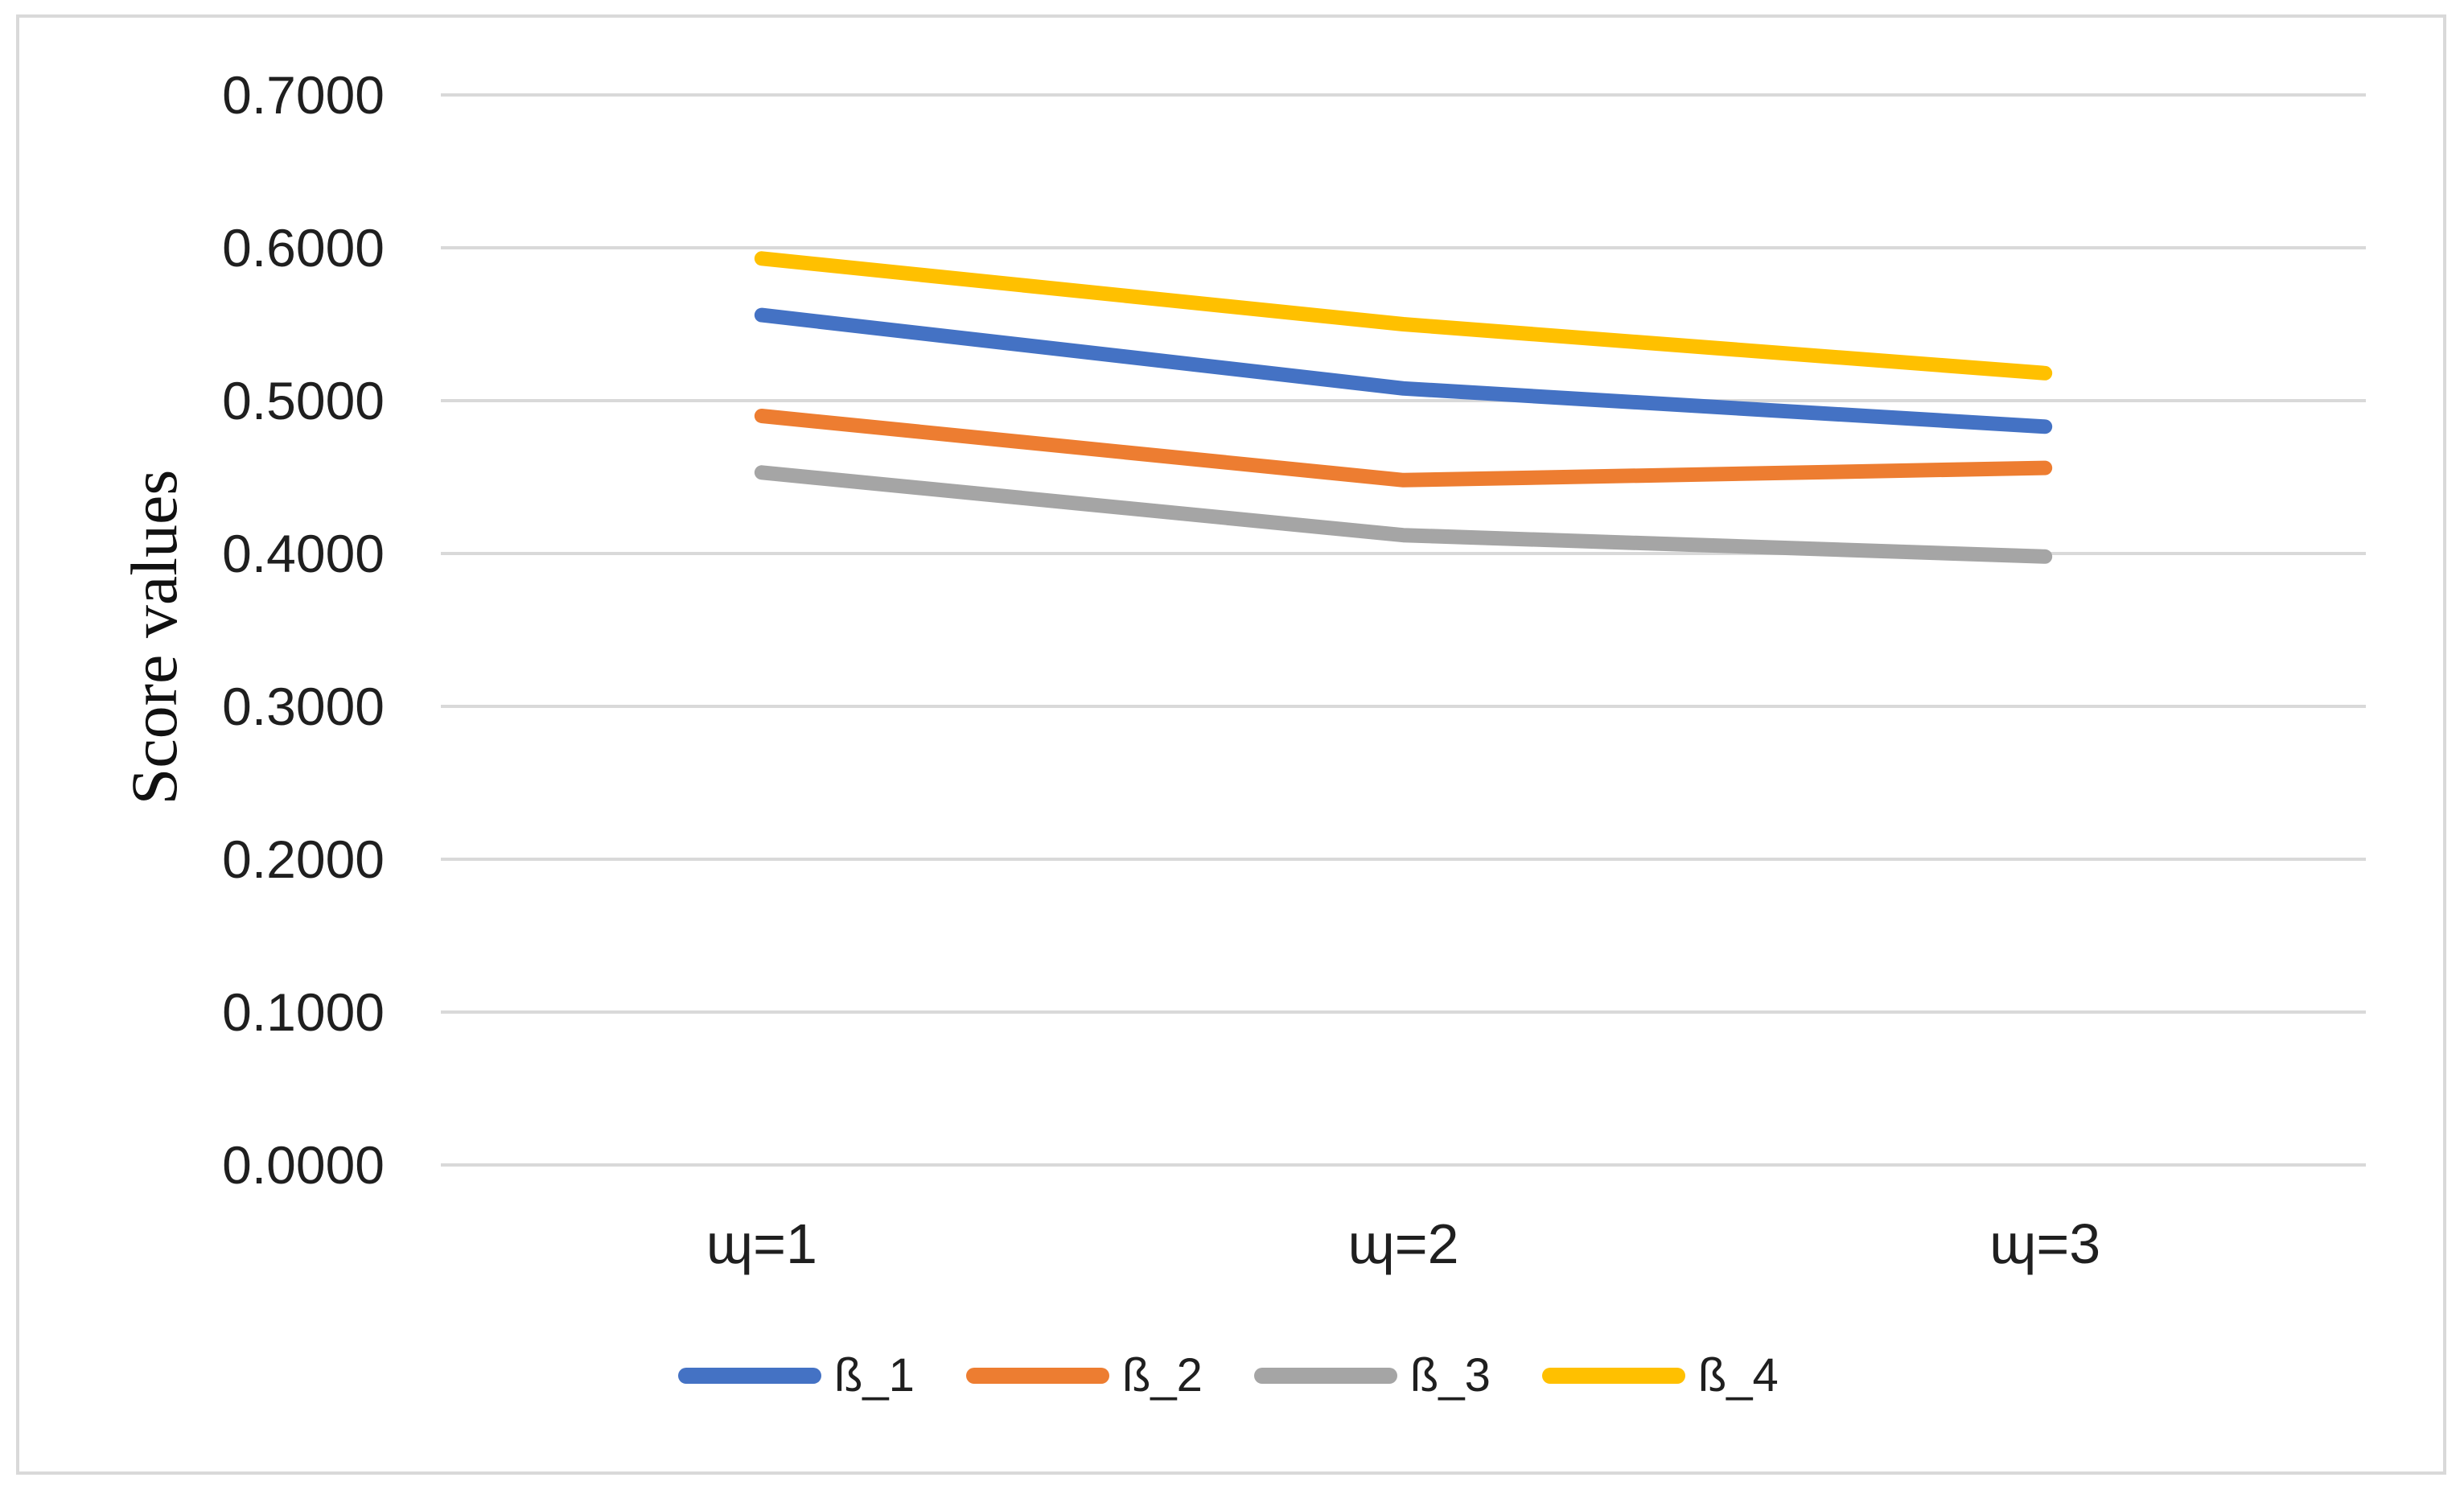 This screenshot has height=1494, width=2464. What do you see at coordinates (1450, 1375) in the screenshot?
I see `legend-label: ß_3` at bounding box center [1450, 1375].